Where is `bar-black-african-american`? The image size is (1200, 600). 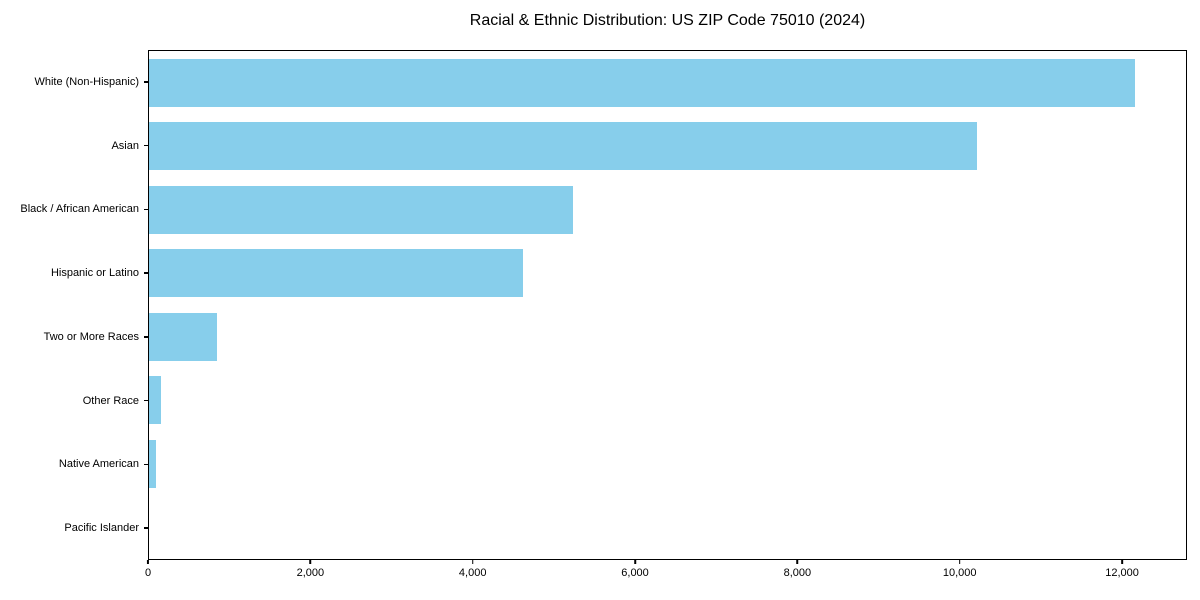 bar-black-african-american is located at coordinates (361, 209).